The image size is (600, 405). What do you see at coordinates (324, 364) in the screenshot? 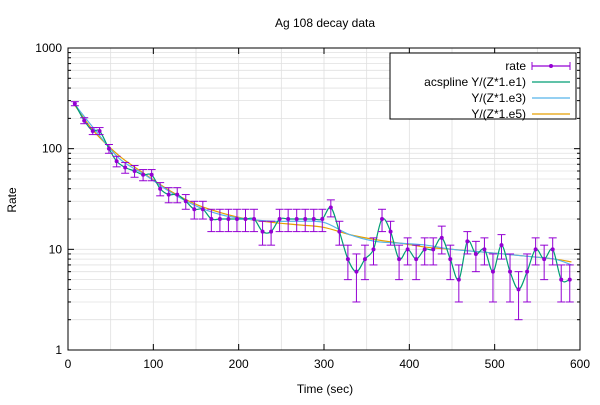
I see `x-tick-label: 300` at bounding box center [324, 364].